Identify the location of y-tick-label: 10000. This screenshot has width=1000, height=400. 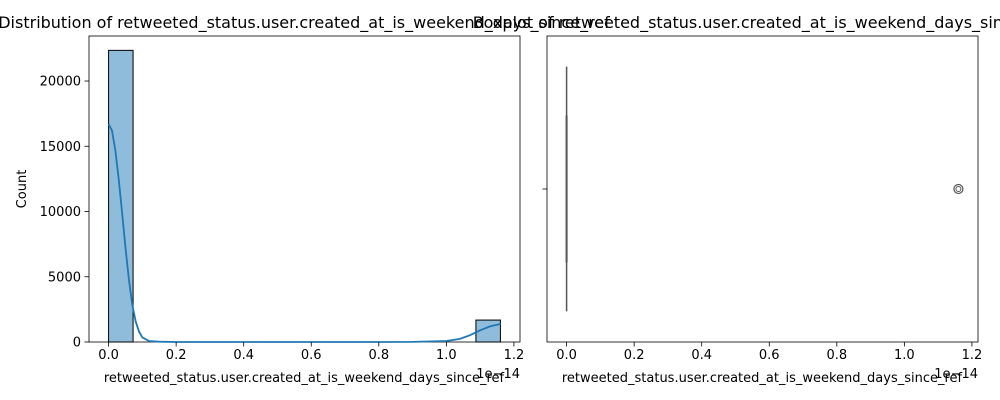
(60, 212).